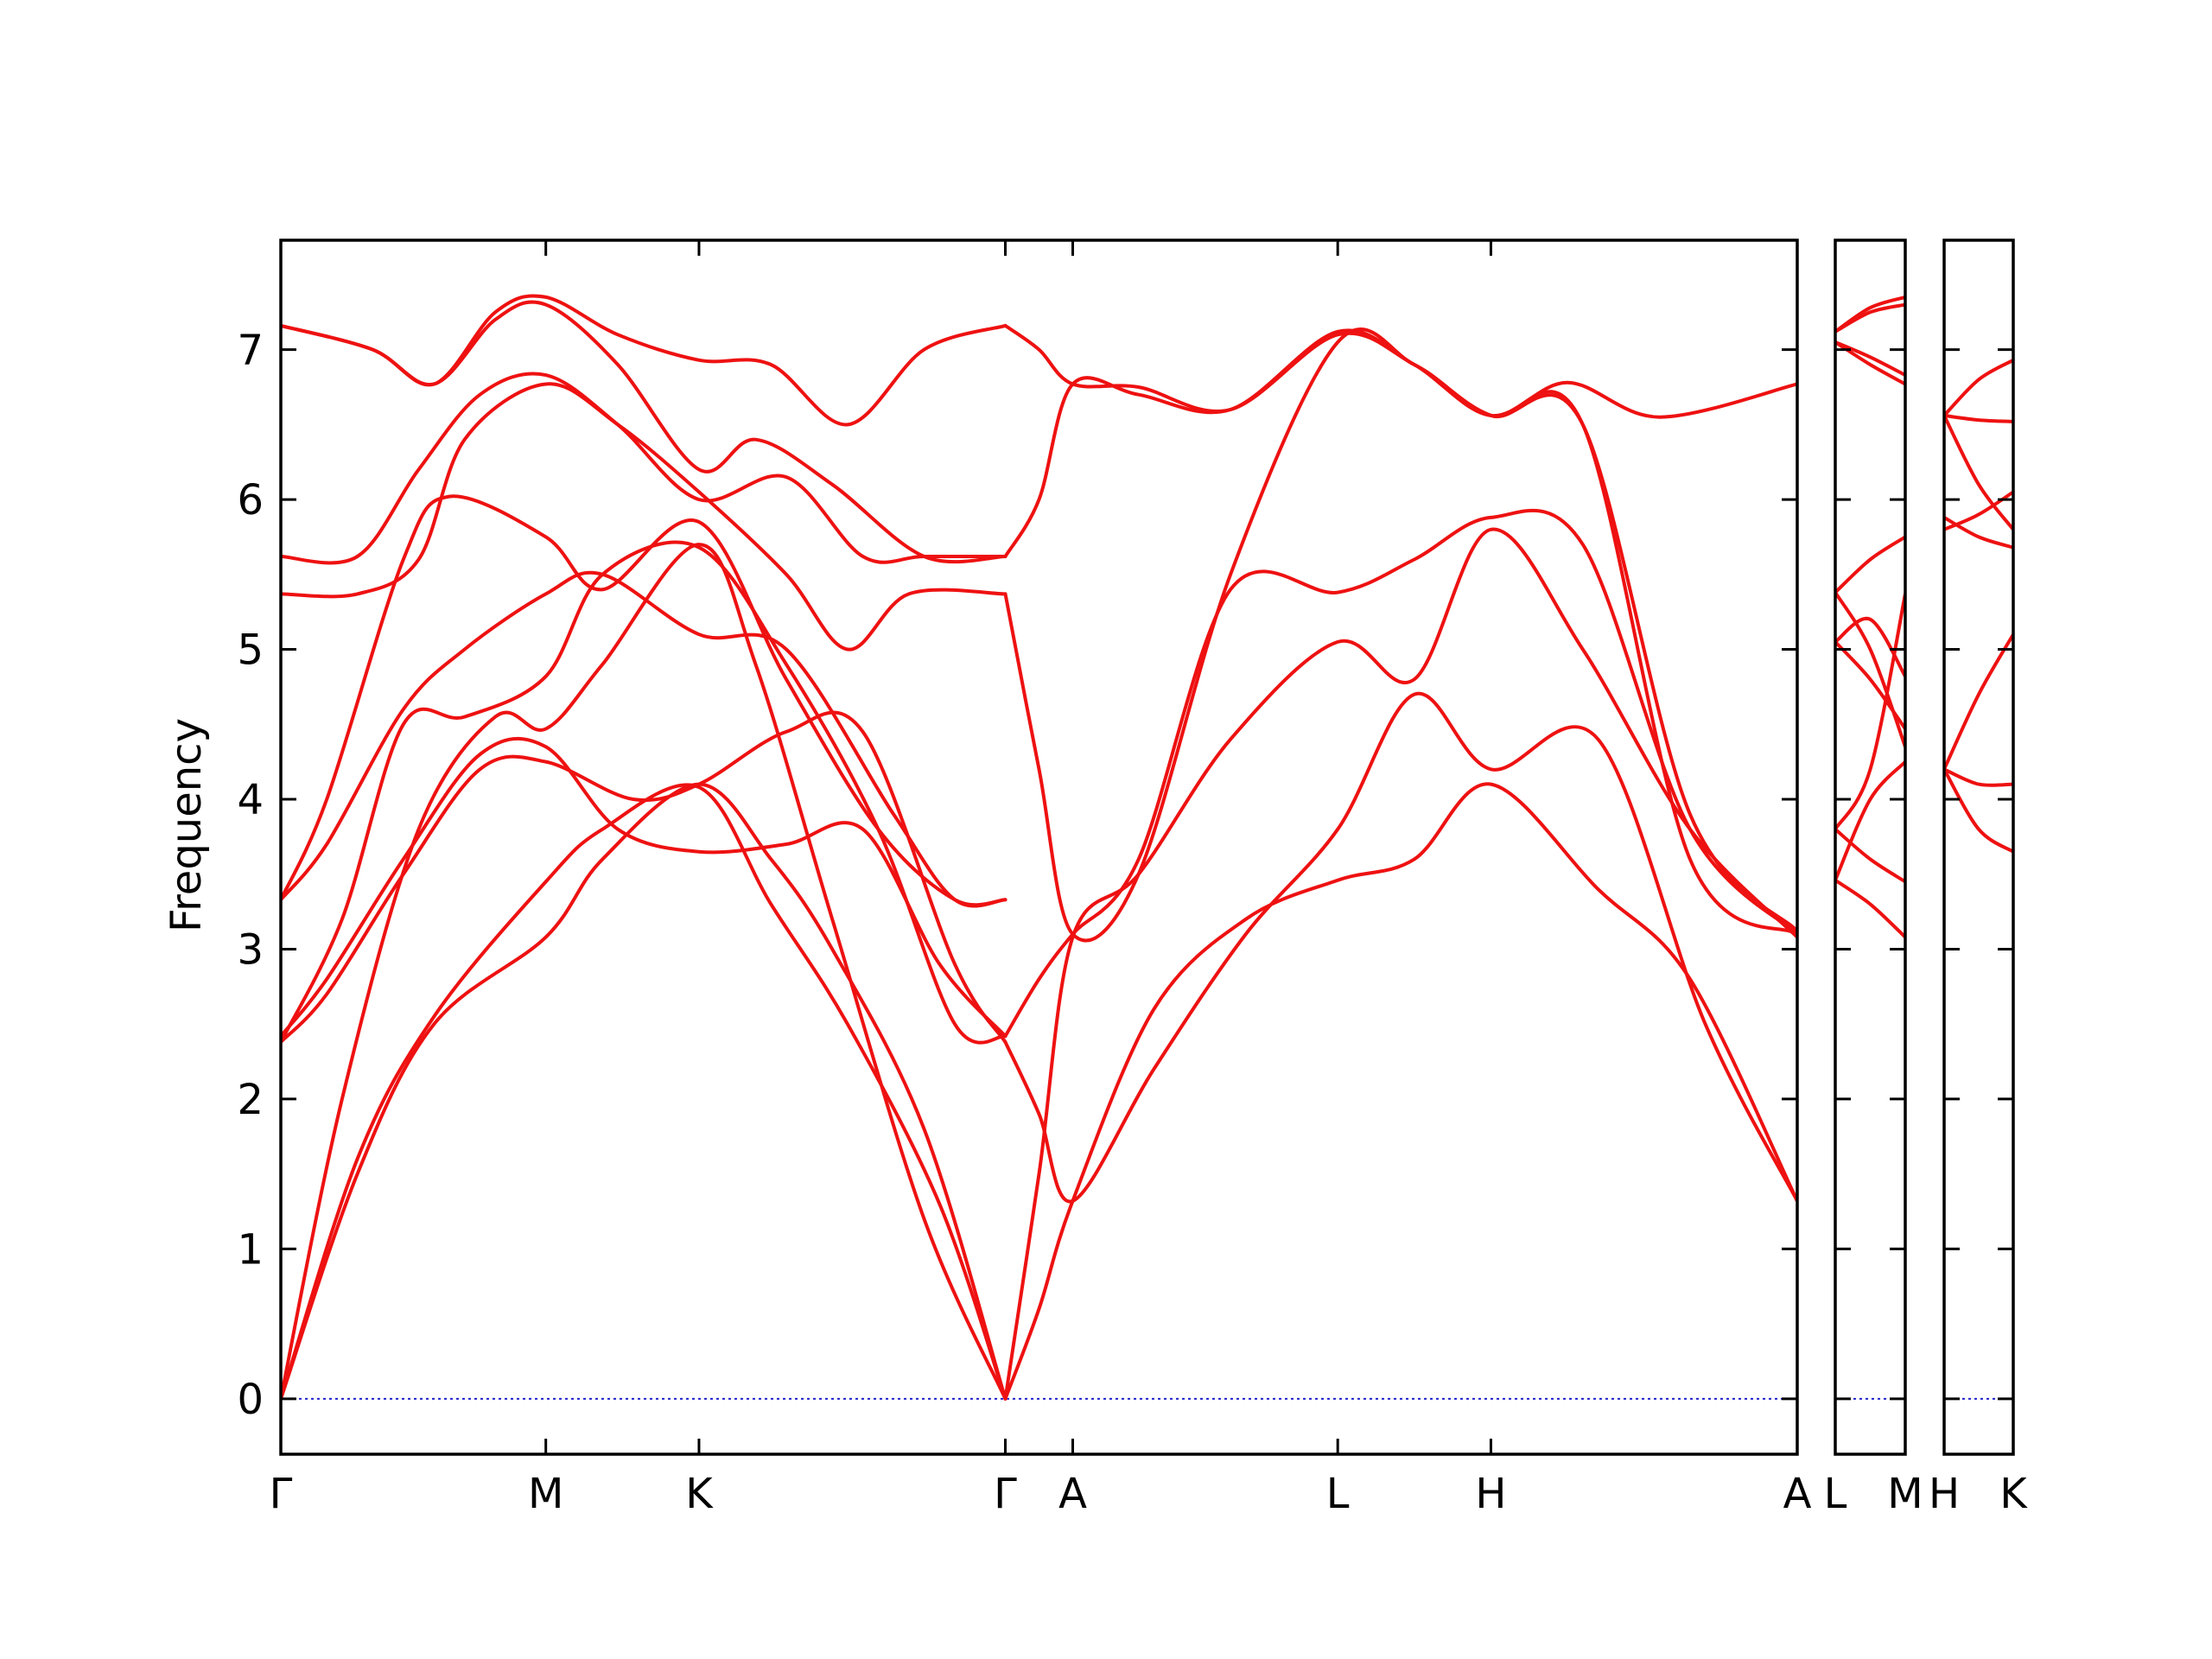 The width and height of the screenshot is (2212, 1659). What do you see at coordinates (250, 650) in the screenshot?
I see `y-tick-label: 5` at bounding box center [250, 650].